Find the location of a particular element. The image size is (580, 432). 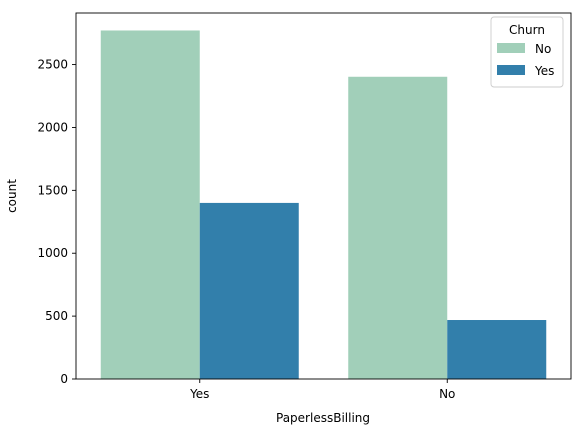

y-axis-ticks: 0 500 1000 1500 2000 2500 is located at coordinates (56, 222).